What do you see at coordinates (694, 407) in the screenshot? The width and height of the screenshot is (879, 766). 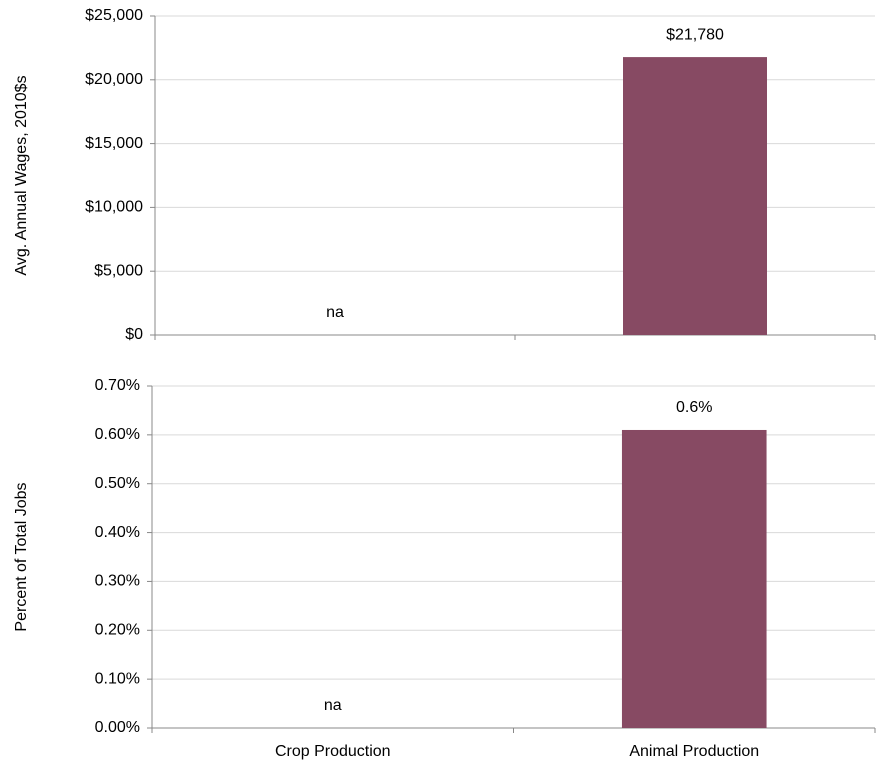 I see `value-label: 0.6%` at bounding box center [694, 407].